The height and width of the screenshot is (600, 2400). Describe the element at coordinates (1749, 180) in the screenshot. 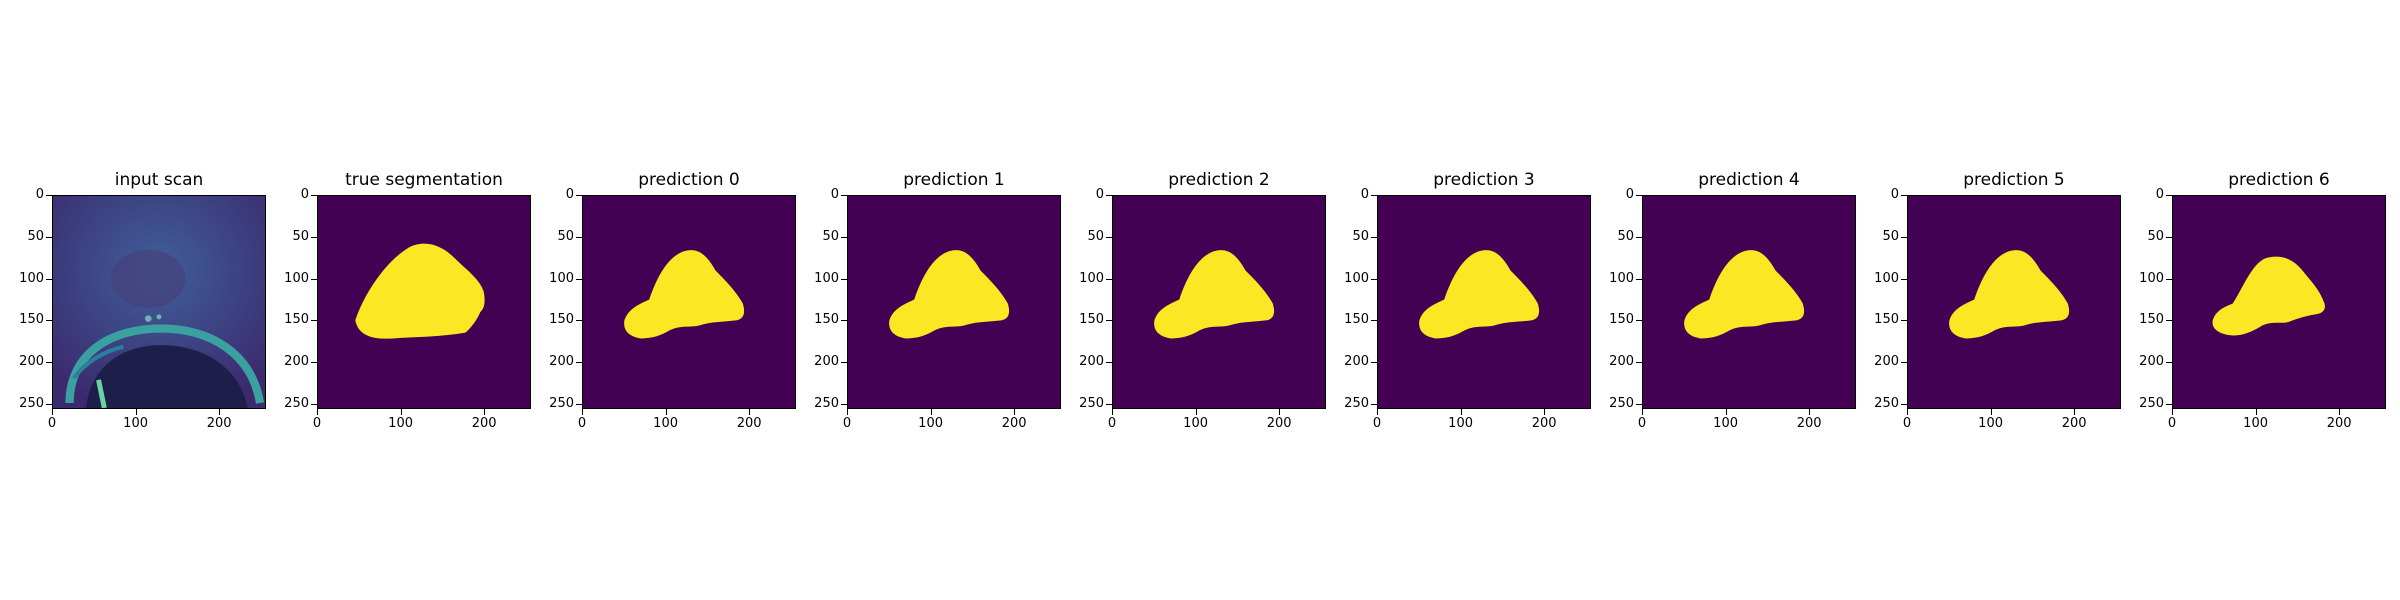

I see `subplot-title: prediction 4` at that location.